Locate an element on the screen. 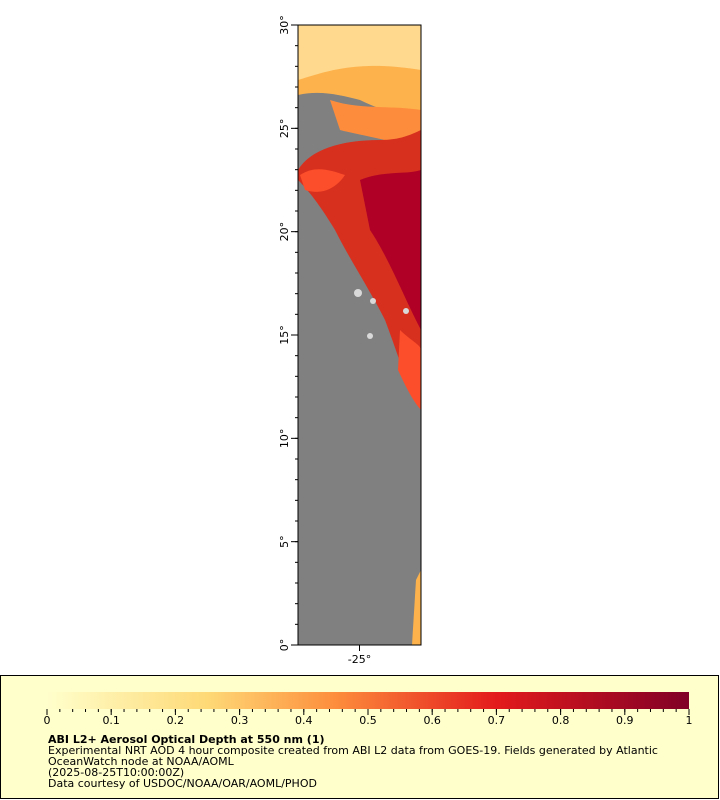 This screenshot has height=800, width=720. colorbar-tick-label: 0.4 is located at coordinates (304, 720).